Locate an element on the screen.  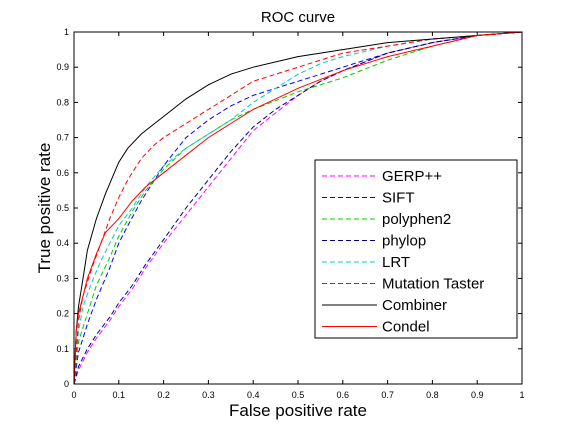
legend-label: GERP++ is located at coordinates (412, 176).